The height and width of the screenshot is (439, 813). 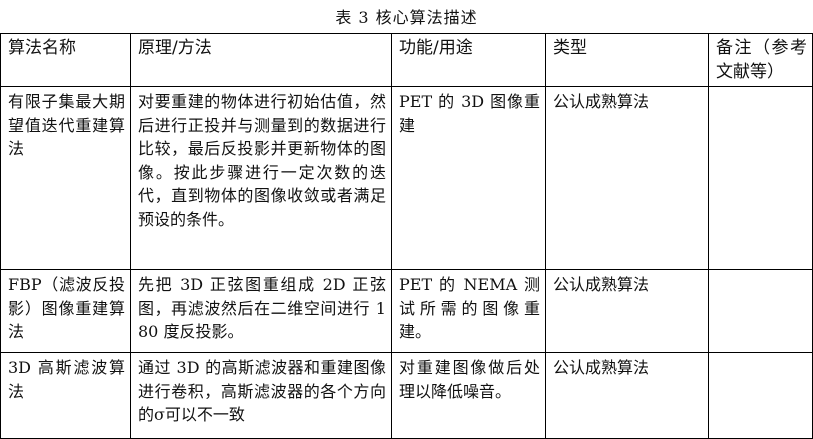 I want to click on algorithm-name: FBP（滤波反投影）图像重建算法, so click(x=65, y=311).